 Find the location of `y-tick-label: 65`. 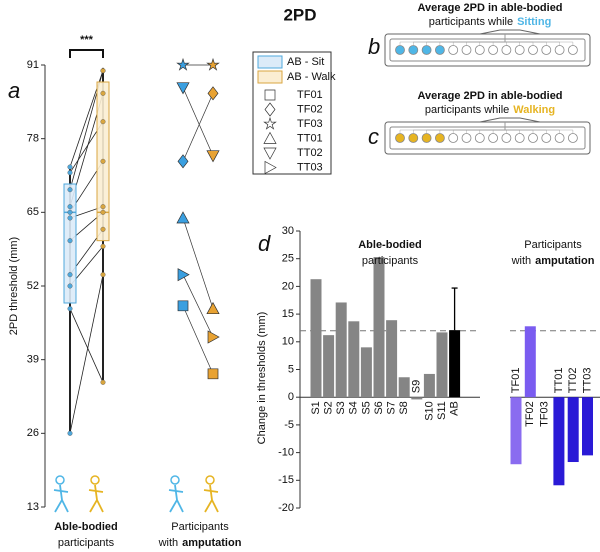

y-tick-label: 65 is located at coordinates (33, 212).